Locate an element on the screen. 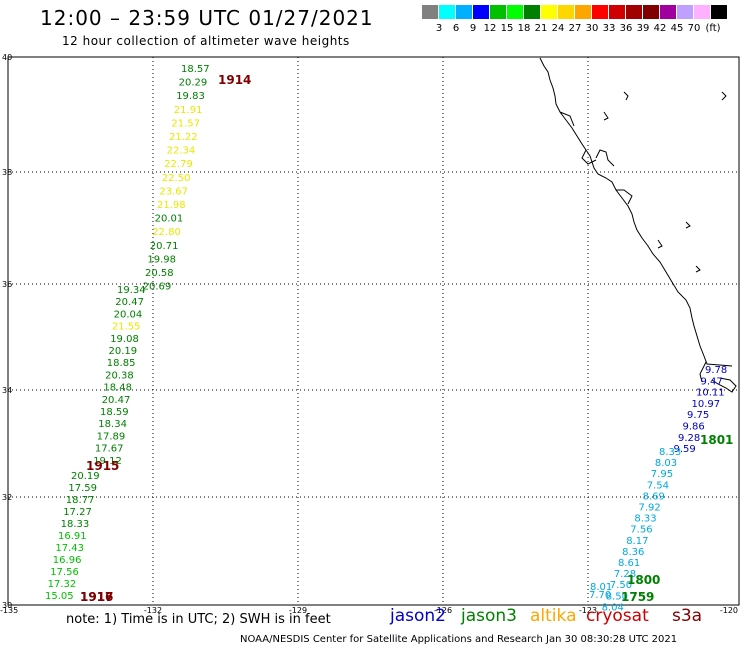 Image resolution: width=740 pixels, height=650 pixels. legend-label: 3 is located at coordinates (439, 28).